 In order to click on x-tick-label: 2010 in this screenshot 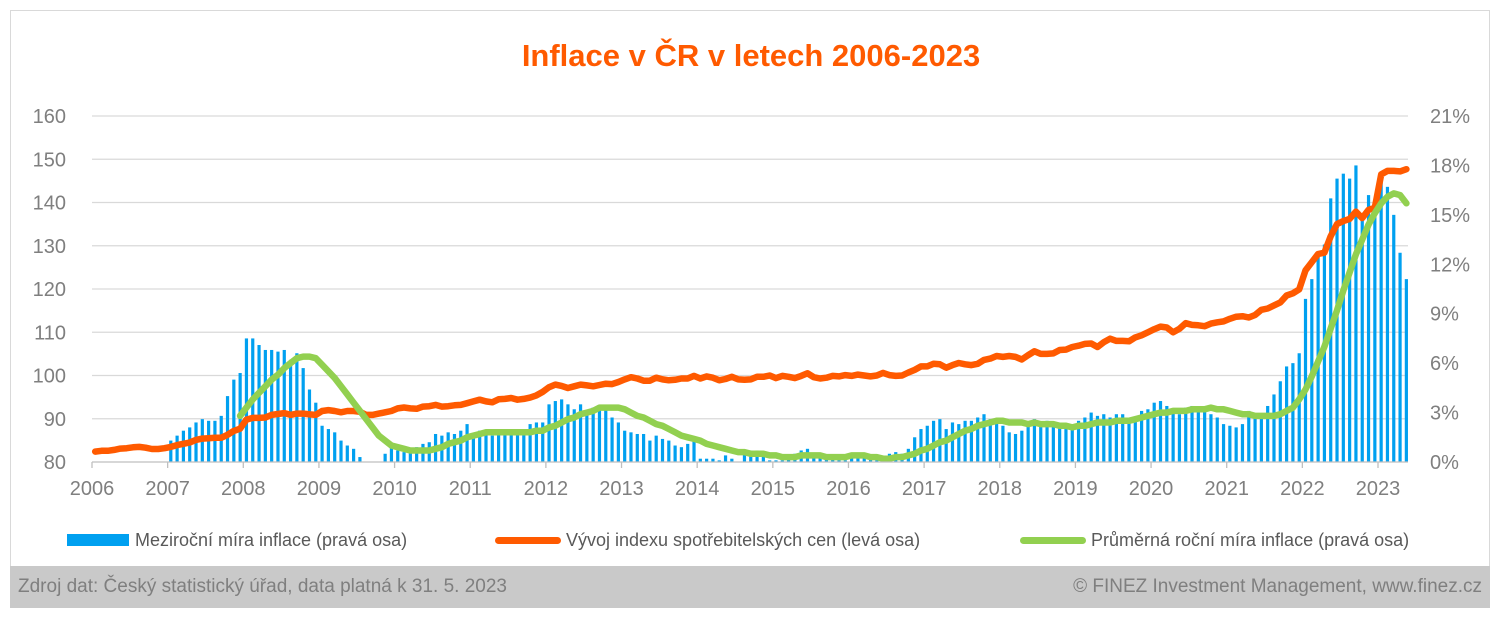, I will do `click(394, 489)`.